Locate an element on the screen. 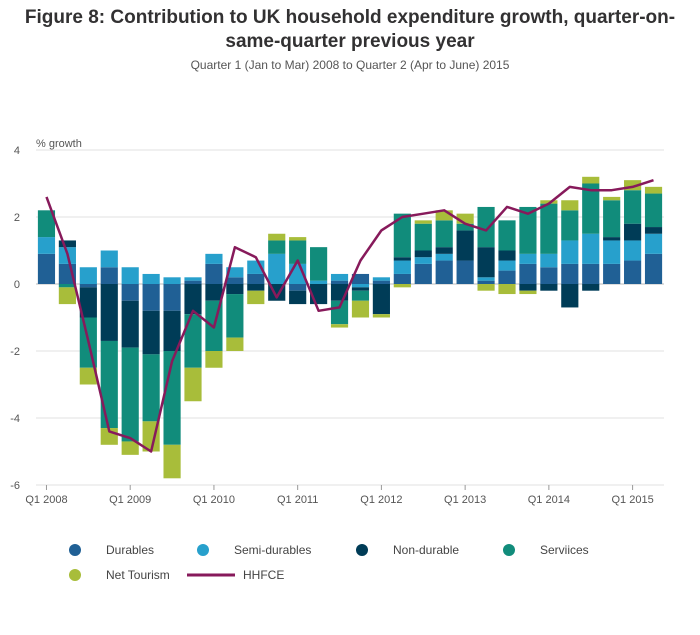  y-tick-label: 0 is located at coordinates (17, 285).